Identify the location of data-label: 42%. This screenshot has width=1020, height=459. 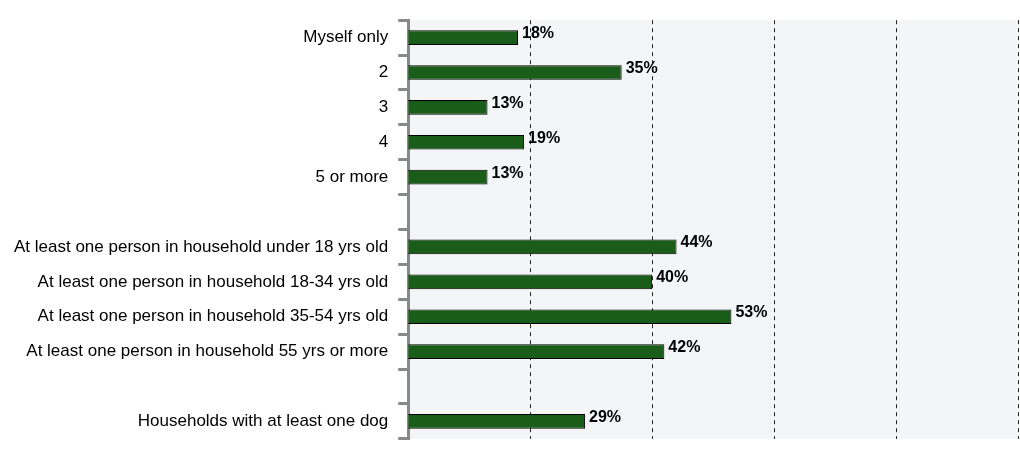
(684, 346).